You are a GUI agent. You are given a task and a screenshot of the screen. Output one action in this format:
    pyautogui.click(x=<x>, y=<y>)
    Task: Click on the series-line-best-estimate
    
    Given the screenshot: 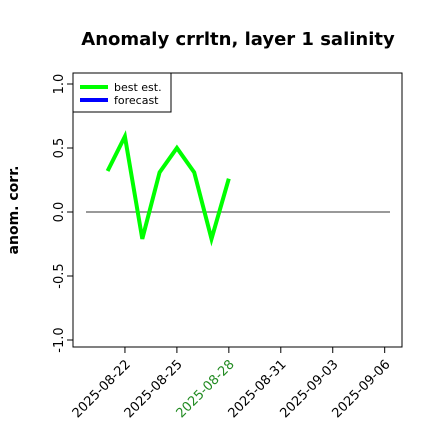 What is the action you would take?
    pyautogui.click(x=168, y=188)
    